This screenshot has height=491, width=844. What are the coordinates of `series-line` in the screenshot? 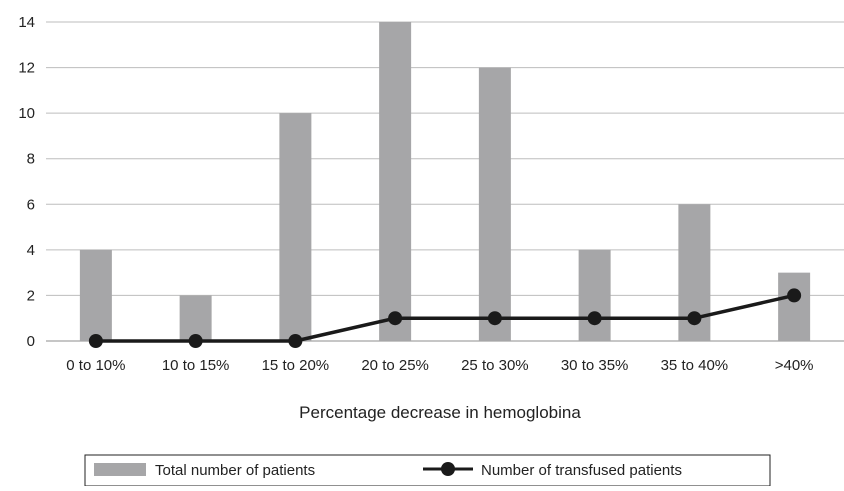 It's located at (445, 318).